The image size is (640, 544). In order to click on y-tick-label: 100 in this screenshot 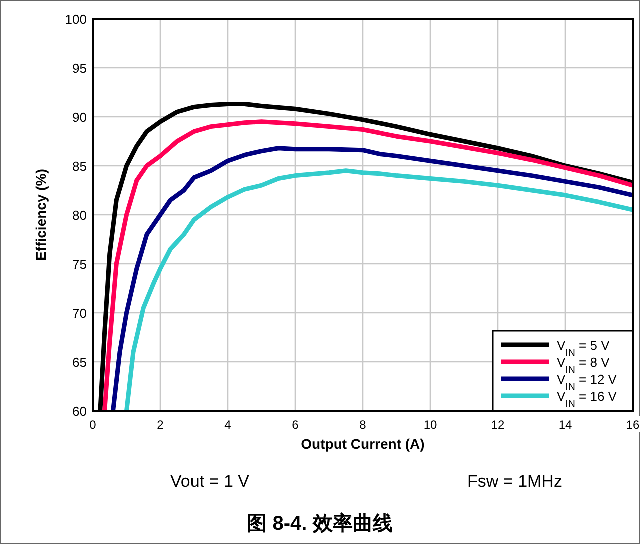, I will do `click(76, 19)`.